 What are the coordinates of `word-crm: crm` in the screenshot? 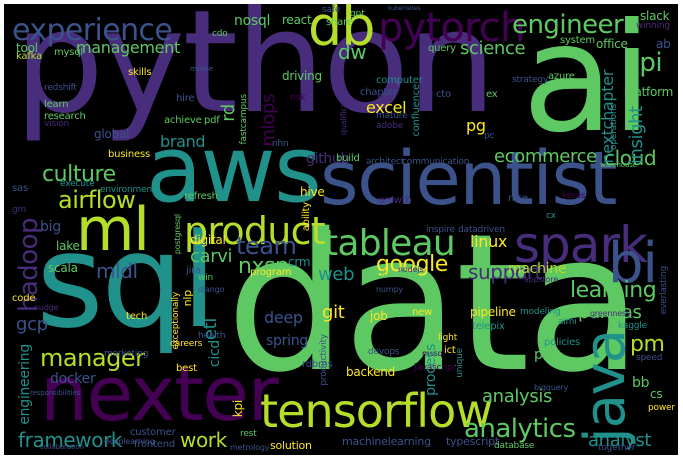 It's located at (299, 262).